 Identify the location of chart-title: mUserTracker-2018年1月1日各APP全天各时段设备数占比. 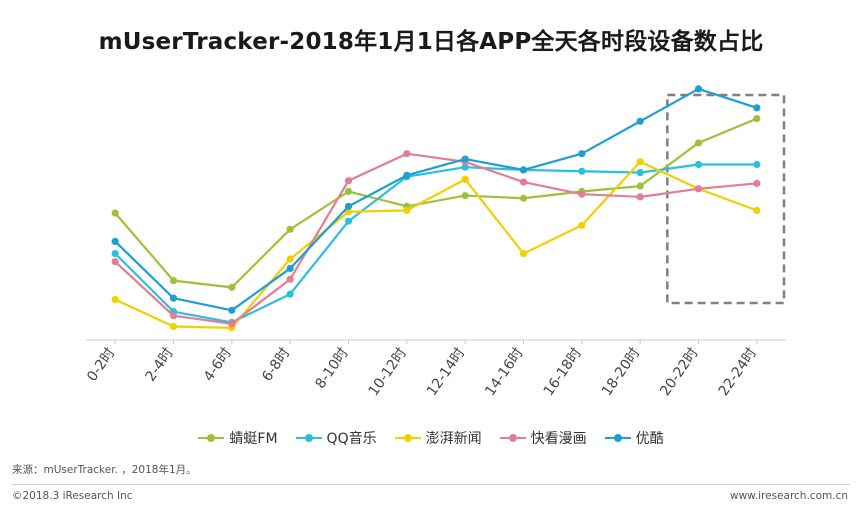
(431, 42).